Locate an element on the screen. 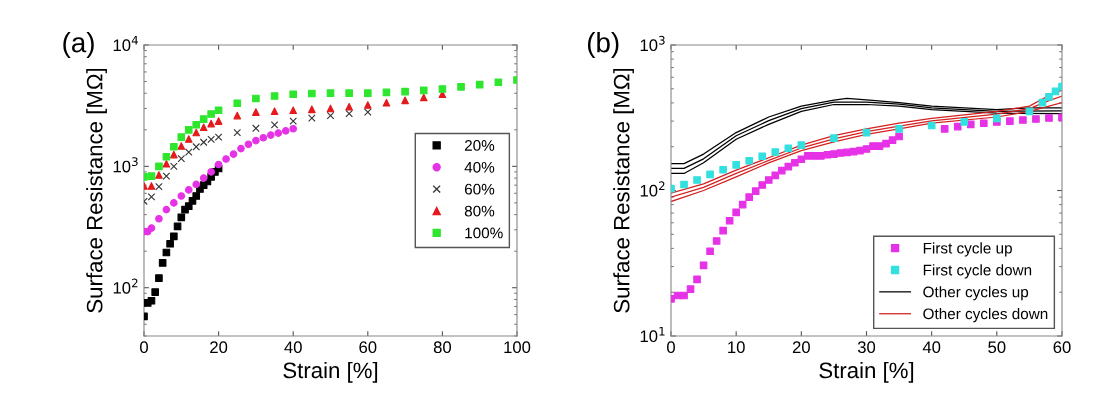 The image size is (1110, 412). x-tick-label: 10 is located at coordinates (736, 347).